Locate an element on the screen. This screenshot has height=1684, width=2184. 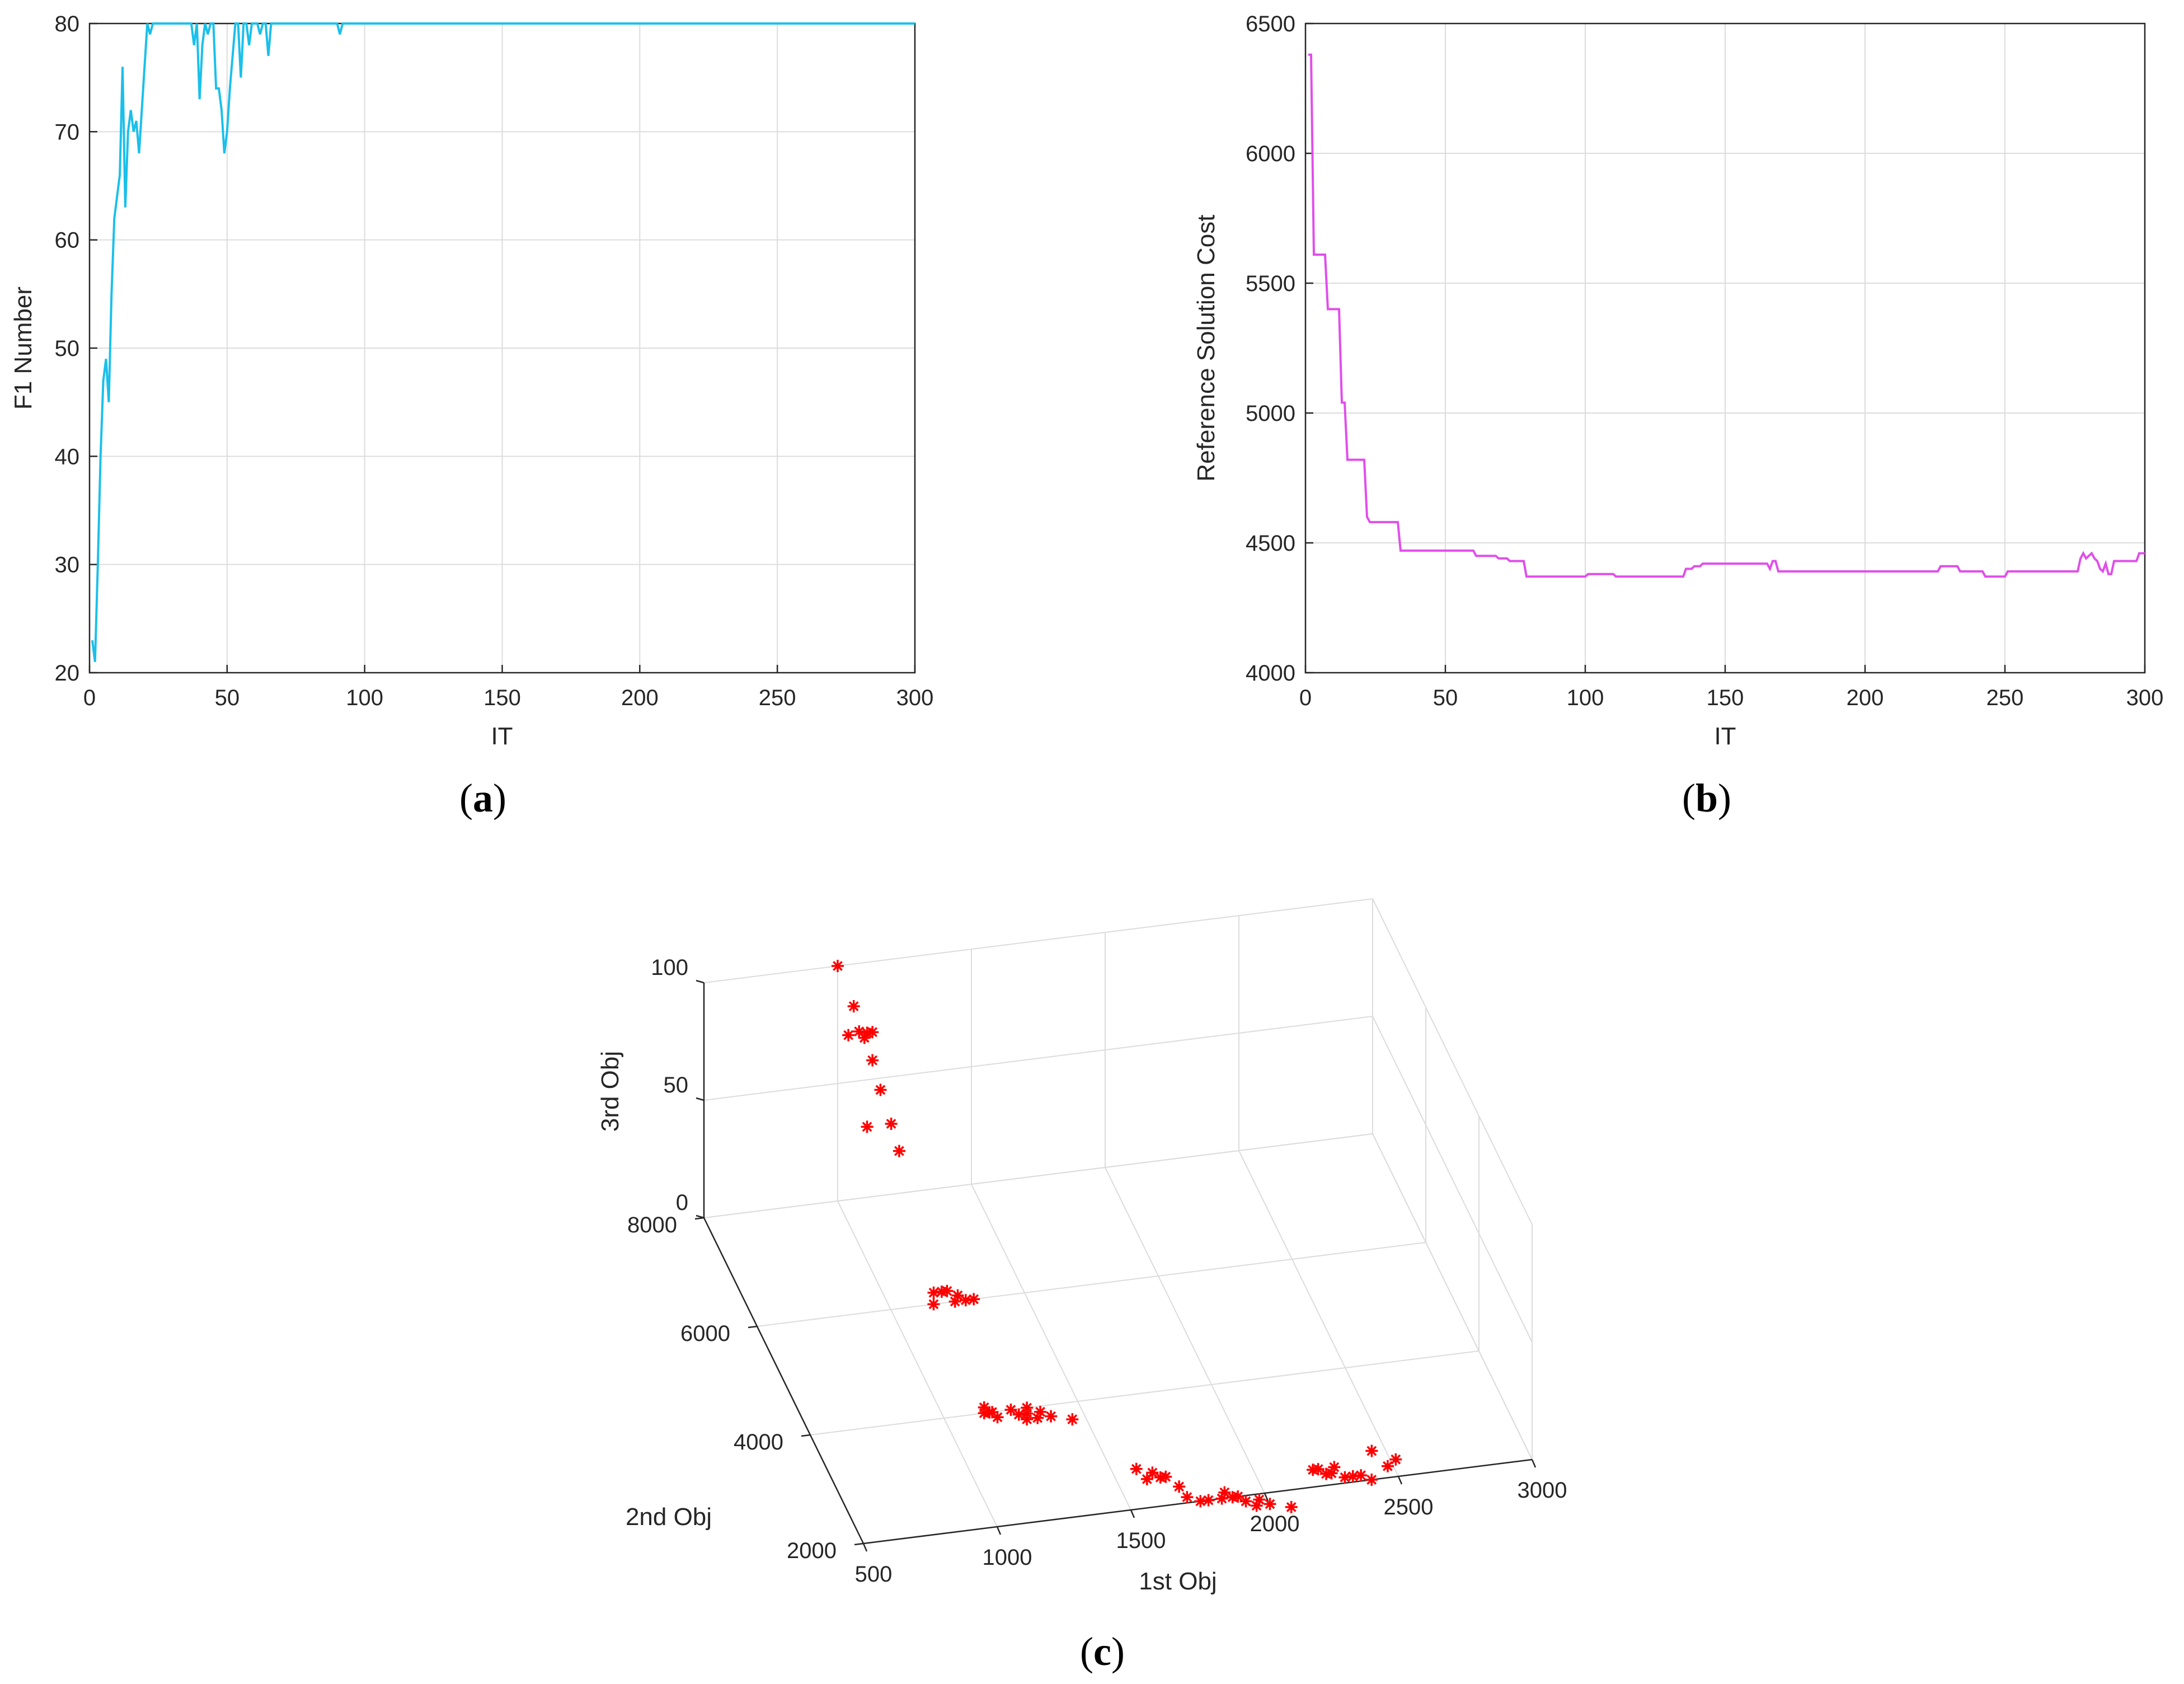
b-y-tick-label: 5000 is located at coordinates (1270, 413).